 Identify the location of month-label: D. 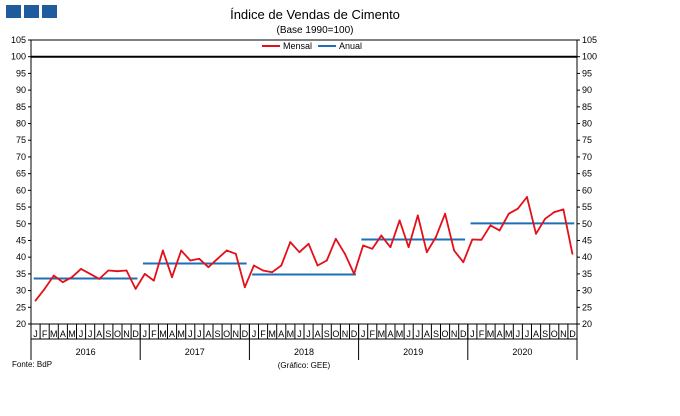
(354, 334).